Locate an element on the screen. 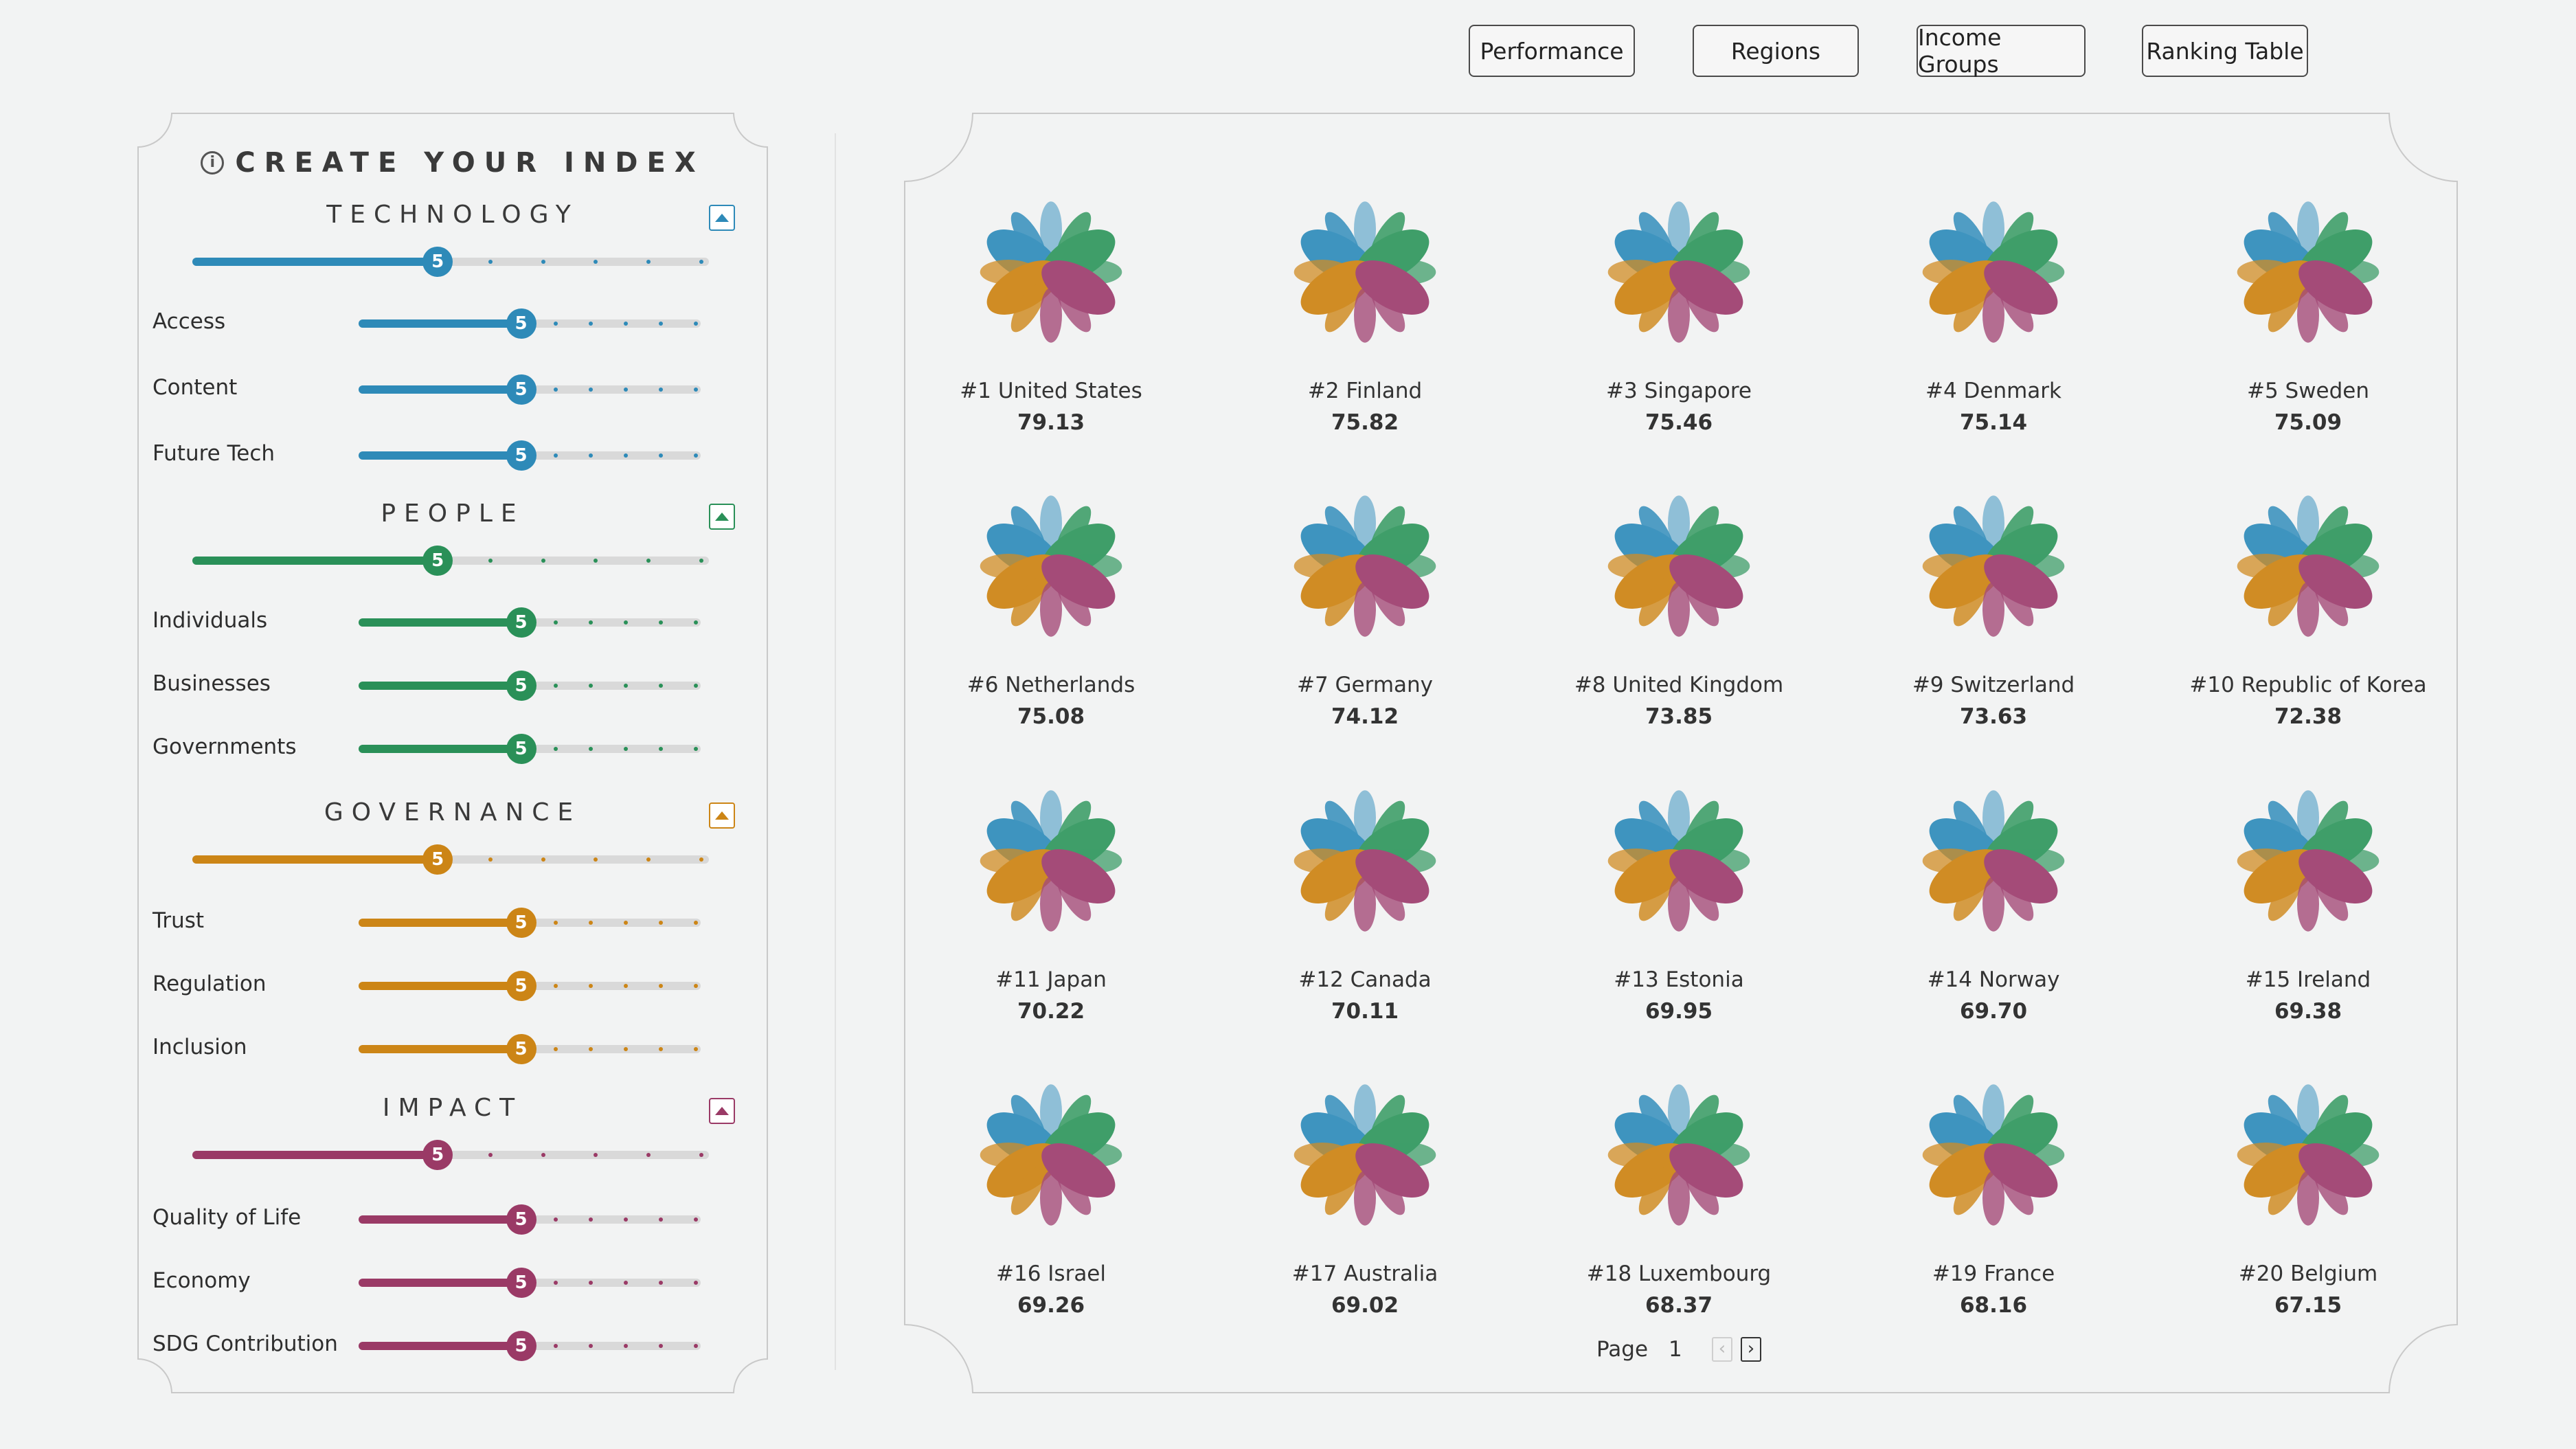 This screenshot has width=2576, height=1449. slider-technology: 5 is located at coordinates (450, 262).